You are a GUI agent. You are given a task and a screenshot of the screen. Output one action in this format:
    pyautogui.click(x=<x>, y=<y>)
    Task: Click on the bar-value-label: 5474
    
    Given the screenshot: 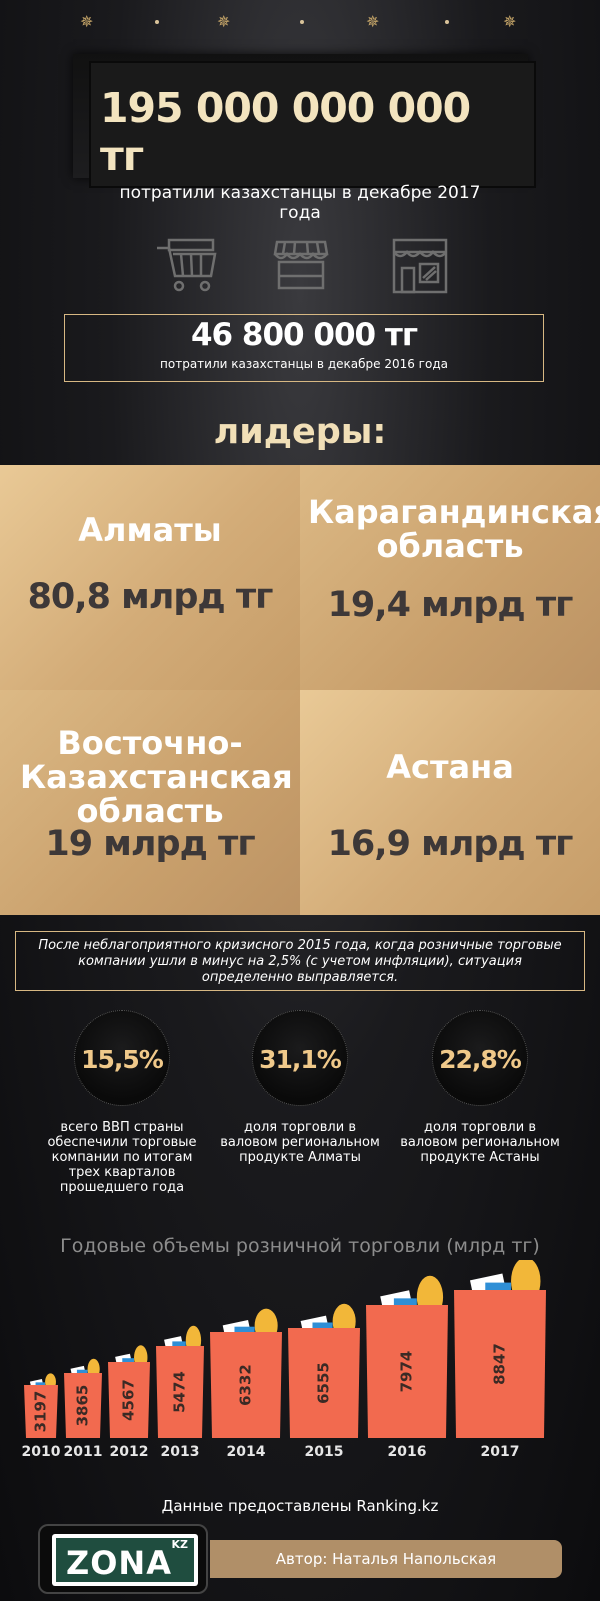 What is the action you would take?
    pyautogui.click(x=180, y=1392)
    